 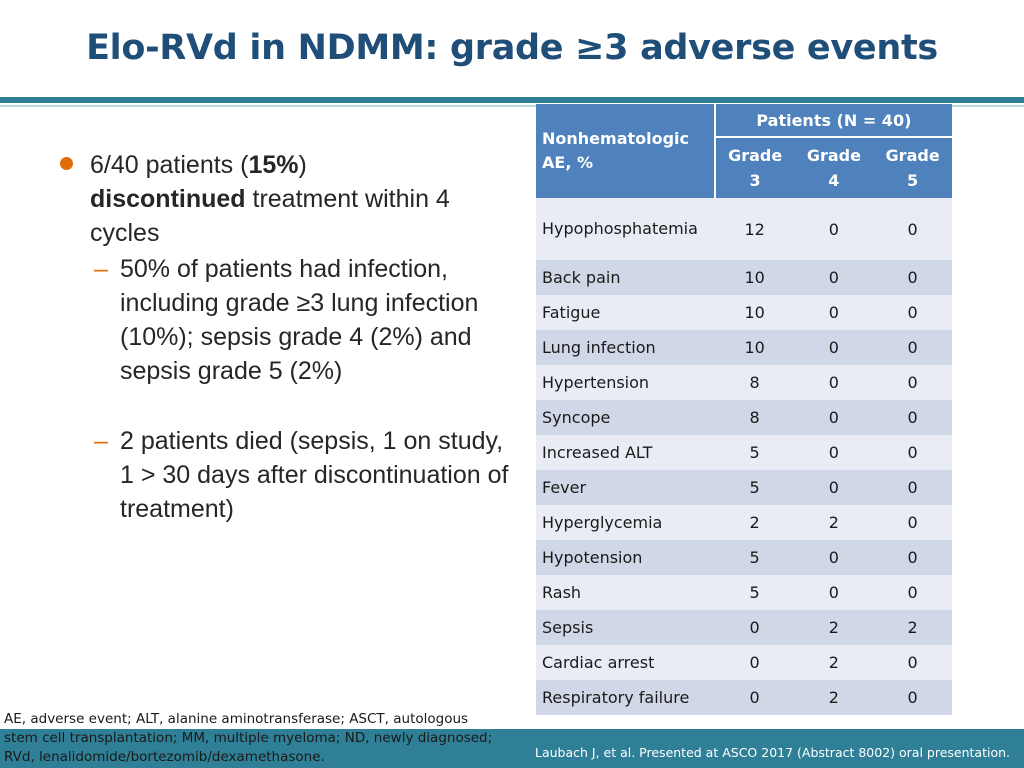 What do you see at coordinates (625, 229) in the screenshot?
I see `ae-name: Hypophosphatemia` at bounding box center [625, 229].